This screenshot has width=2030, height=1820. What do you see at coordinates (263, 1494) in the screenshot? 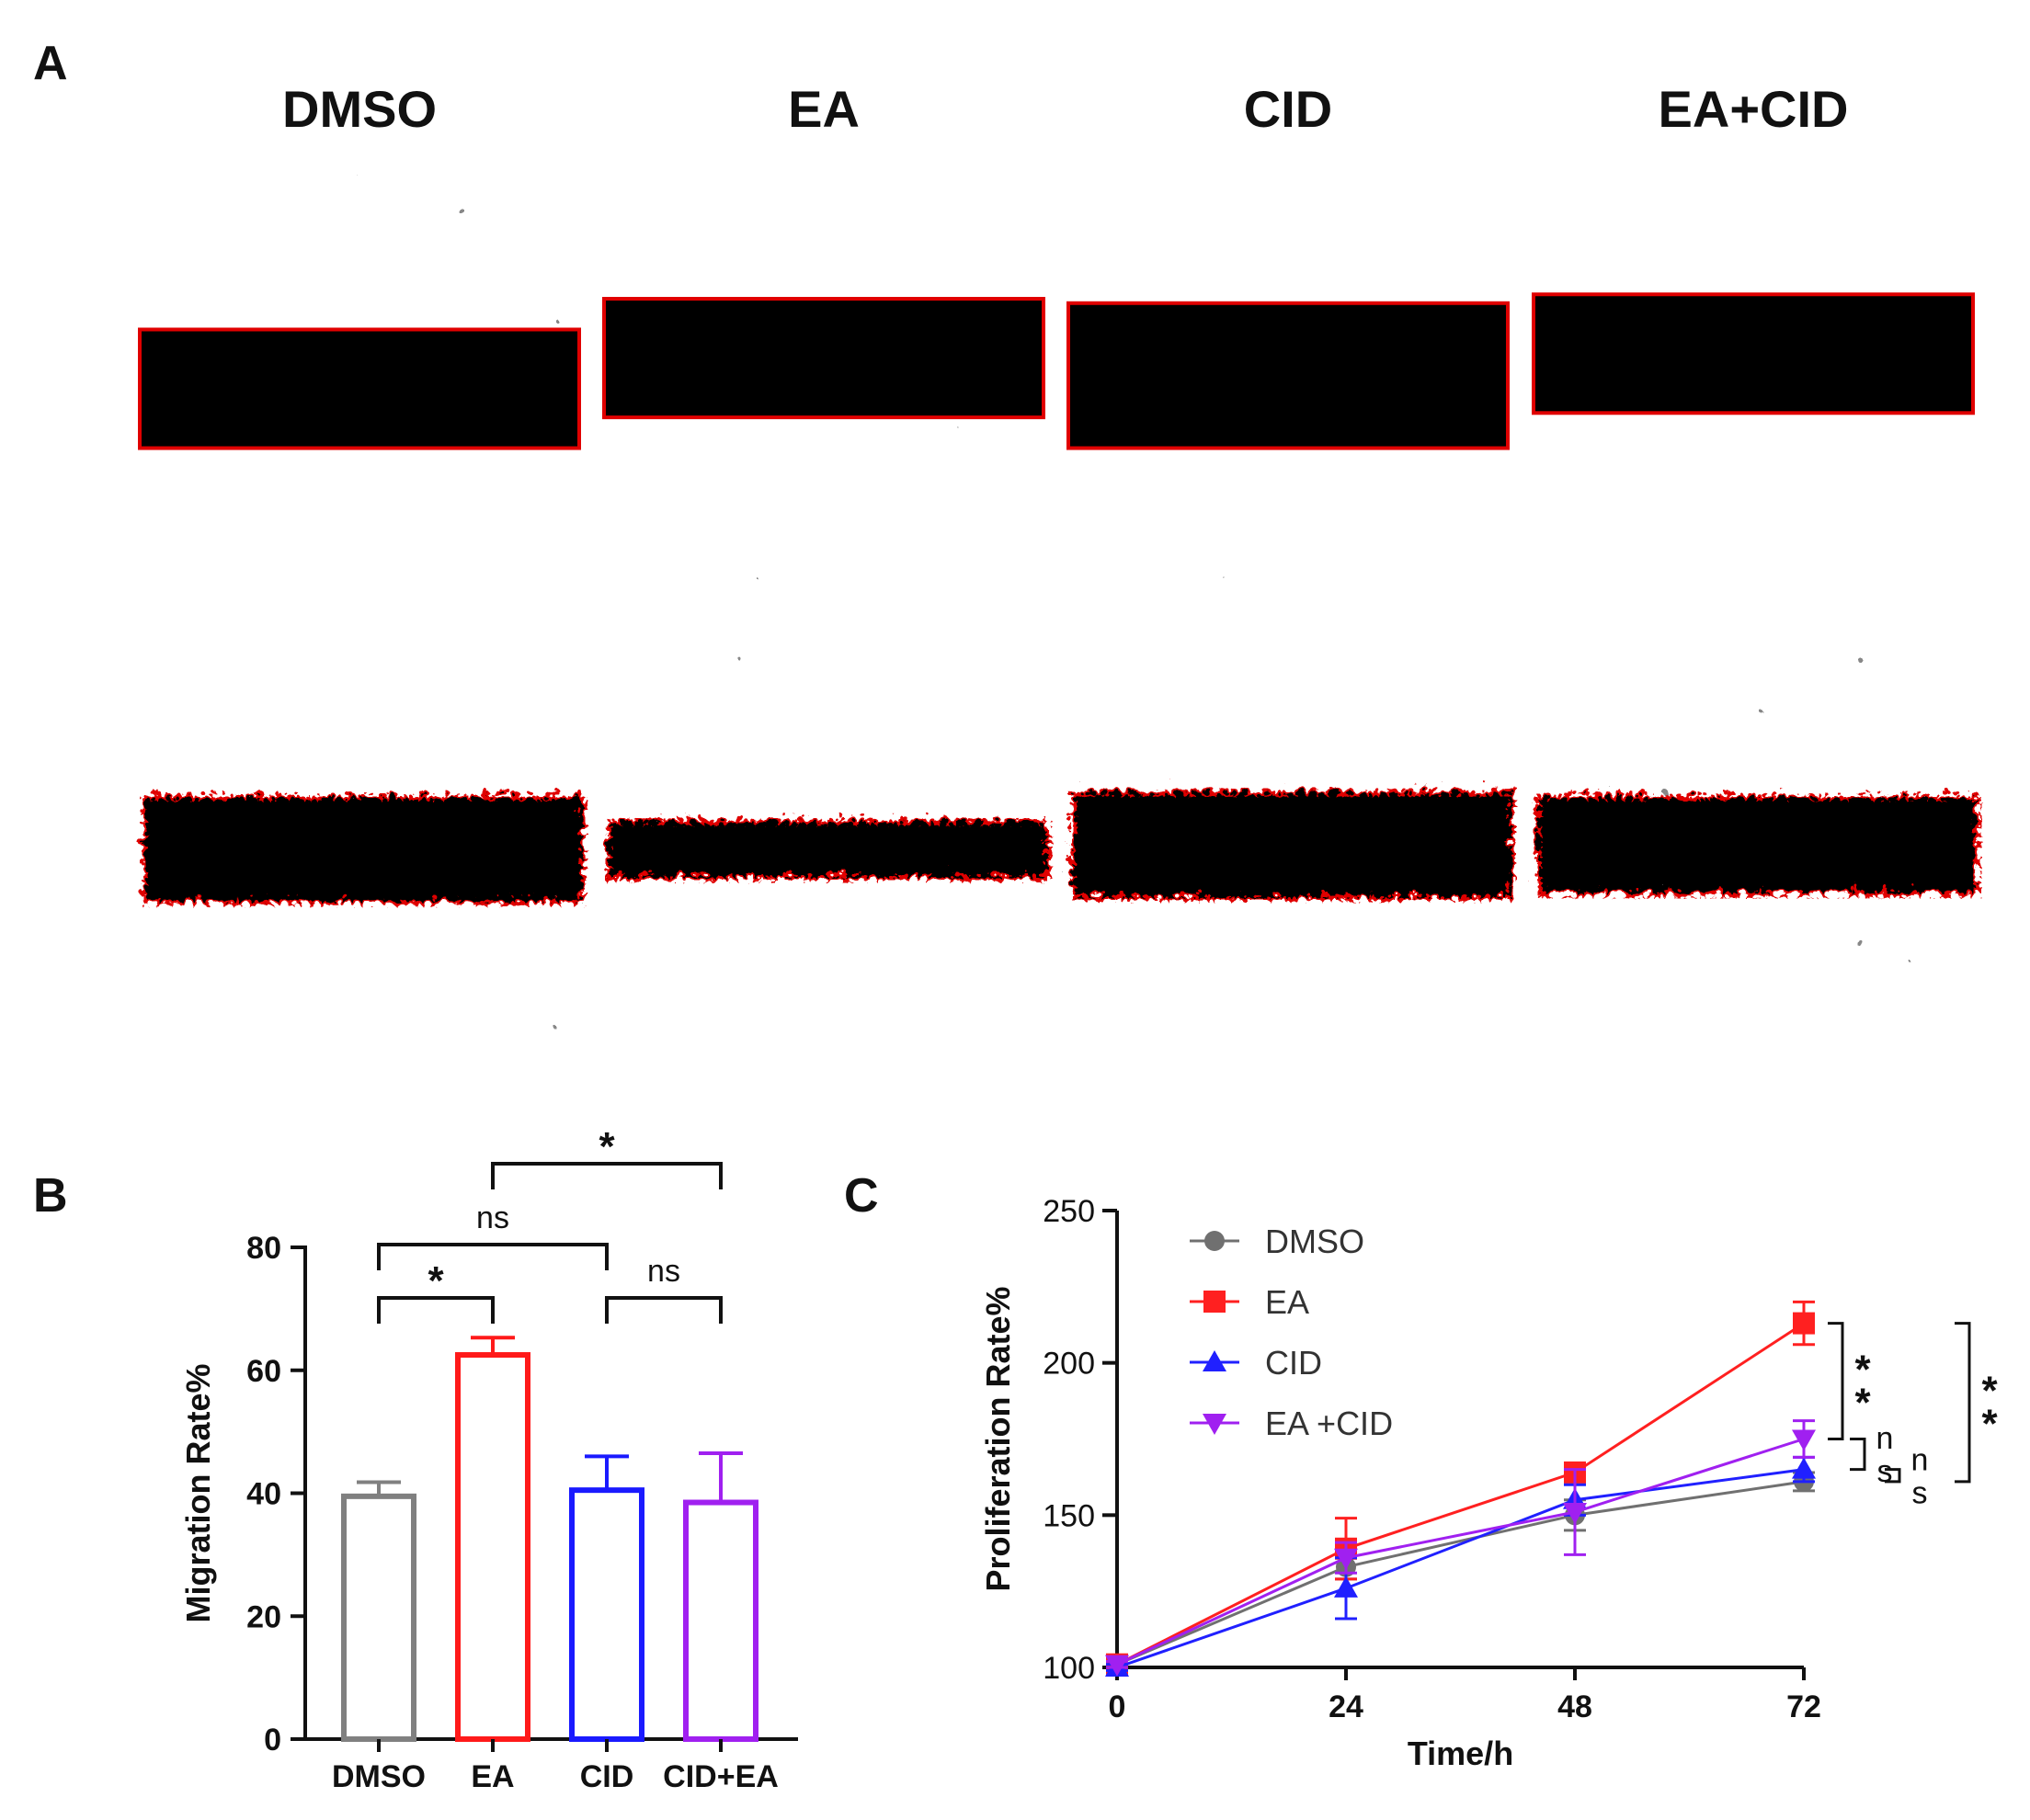
I see `y-tick-label: 40` at bounding box center [263, 1494].